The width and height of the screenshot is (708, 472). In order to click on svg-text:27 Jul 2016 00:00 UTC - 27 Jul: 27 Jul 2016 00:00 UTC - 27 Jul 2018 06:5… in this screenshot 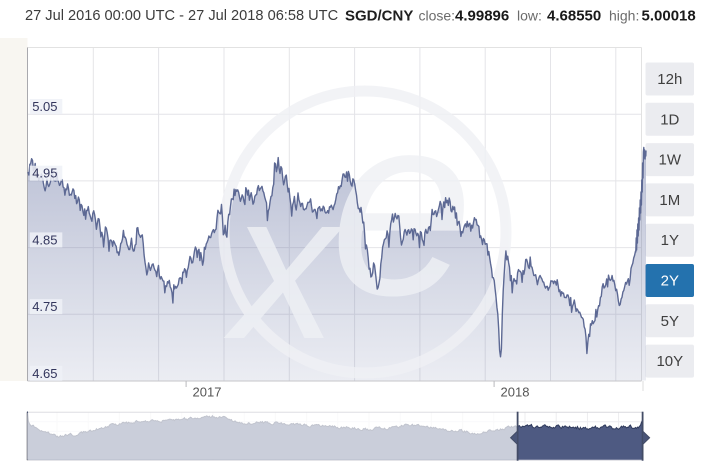, I will do `click(181, 16)`.